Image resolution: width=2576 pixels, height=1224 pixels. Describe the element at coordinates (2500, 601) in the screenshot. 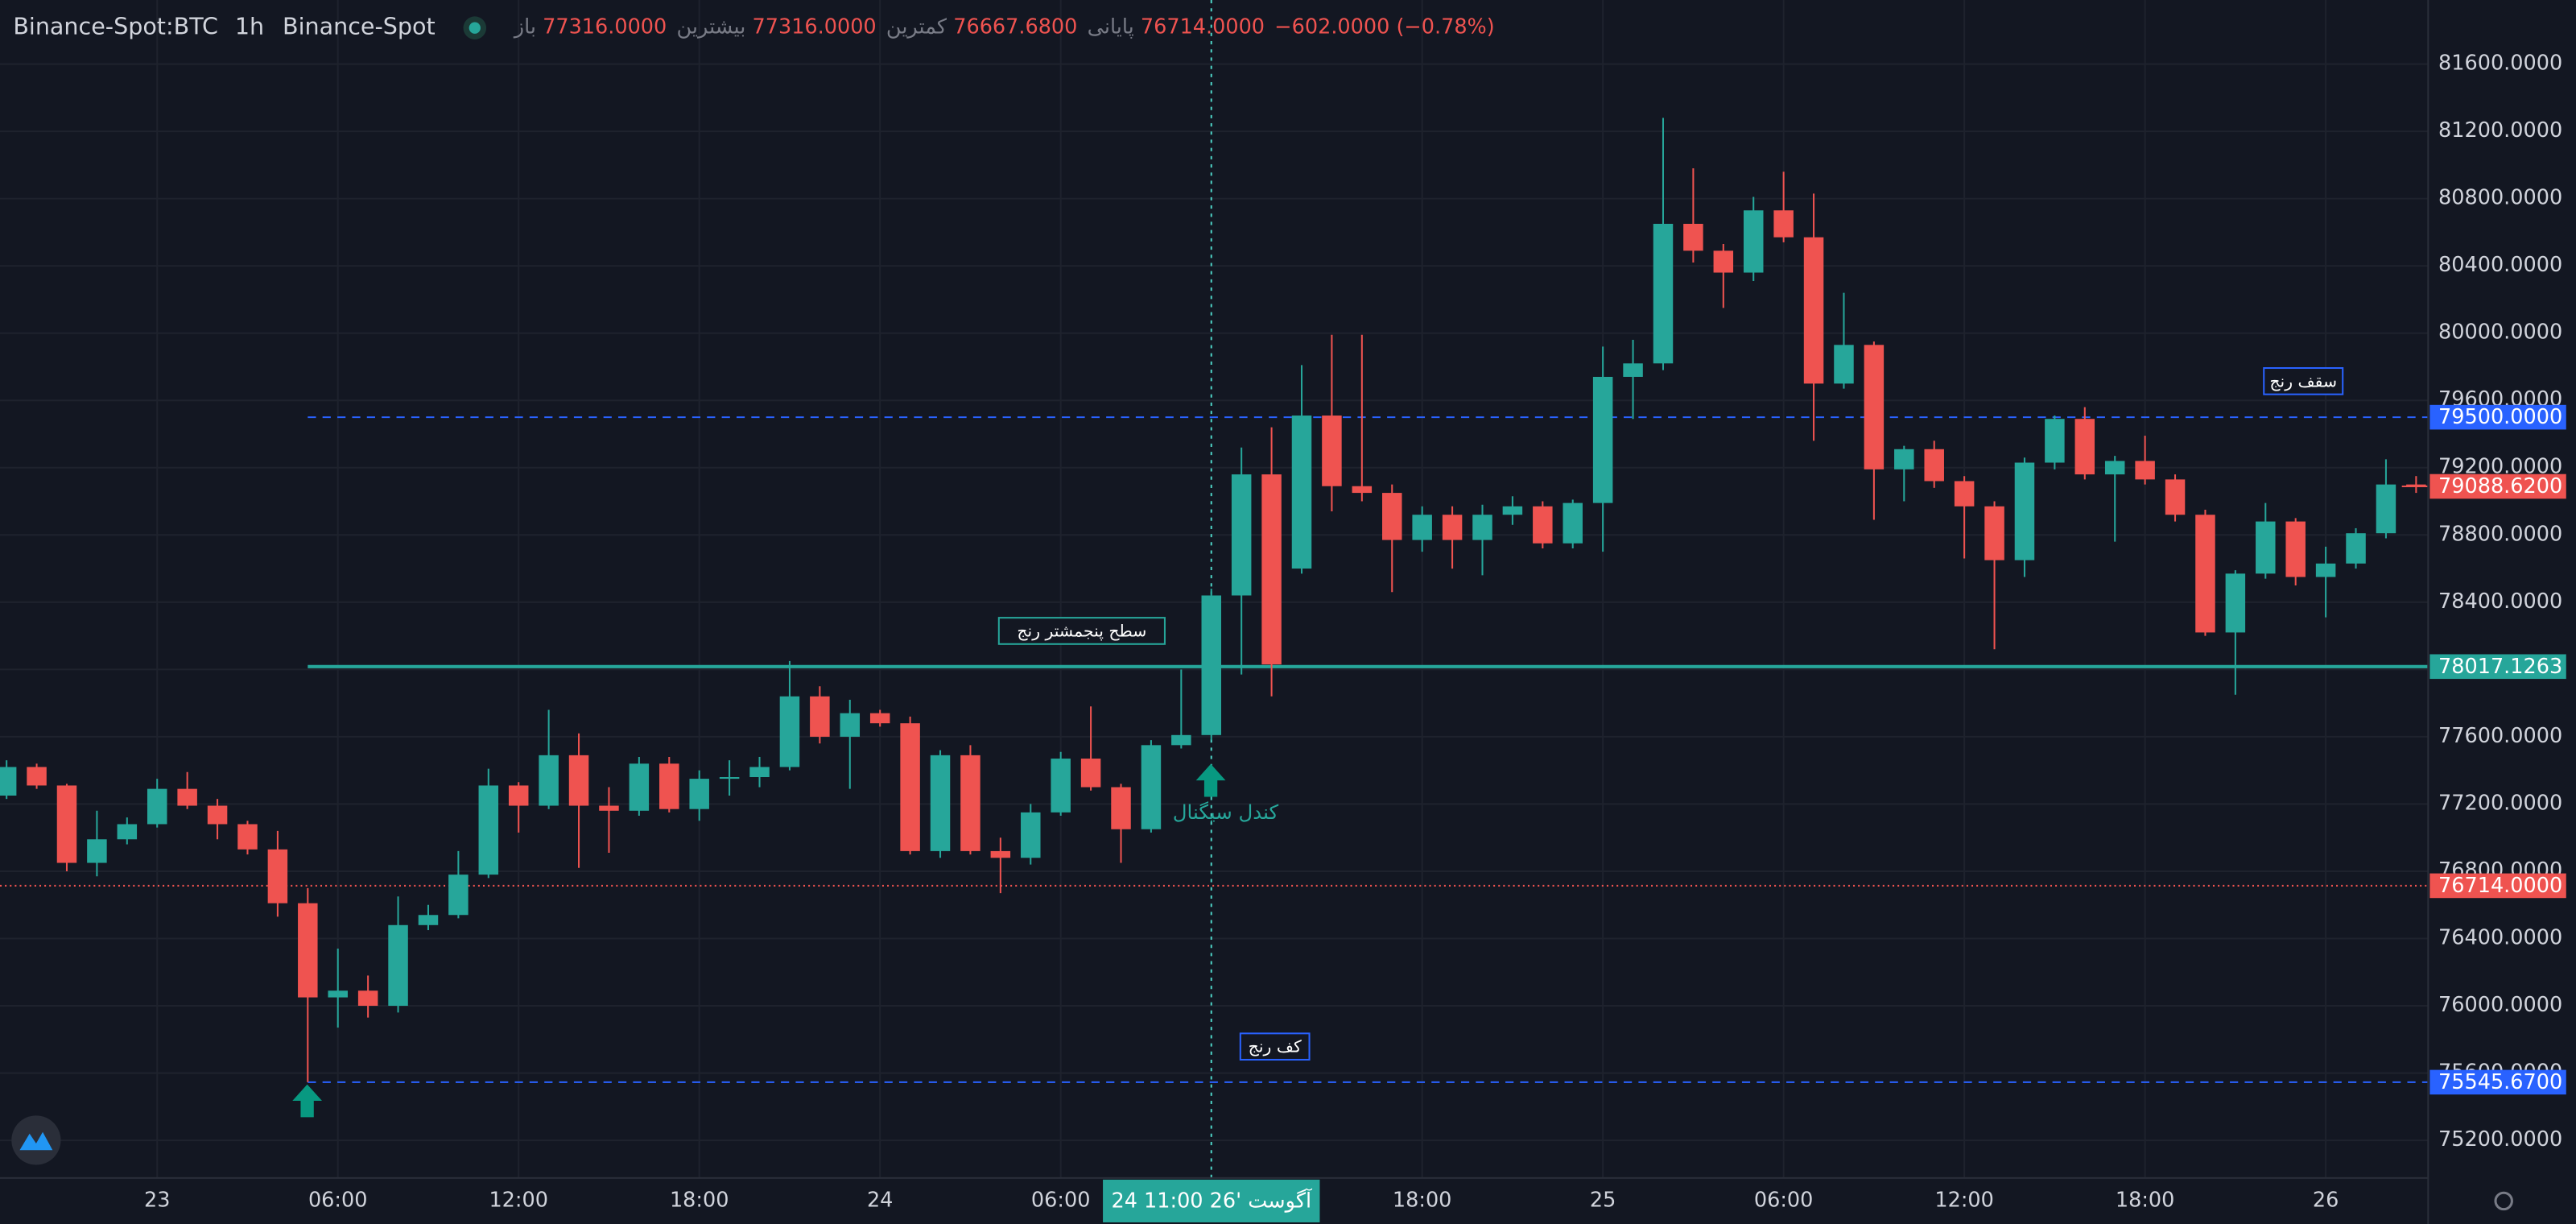

I see `y-tick-label: 78400.0000` at that location.